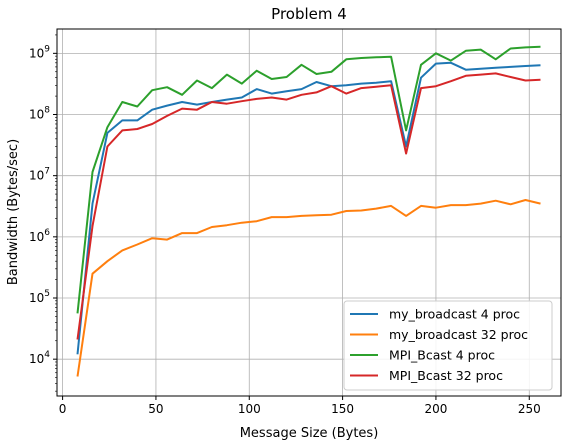 The width and height of the screenshot is (562, 447). Describe the element at coordinates (39, 52) in the screenshot. I see `y-tick-label: 10⁹` at that location.